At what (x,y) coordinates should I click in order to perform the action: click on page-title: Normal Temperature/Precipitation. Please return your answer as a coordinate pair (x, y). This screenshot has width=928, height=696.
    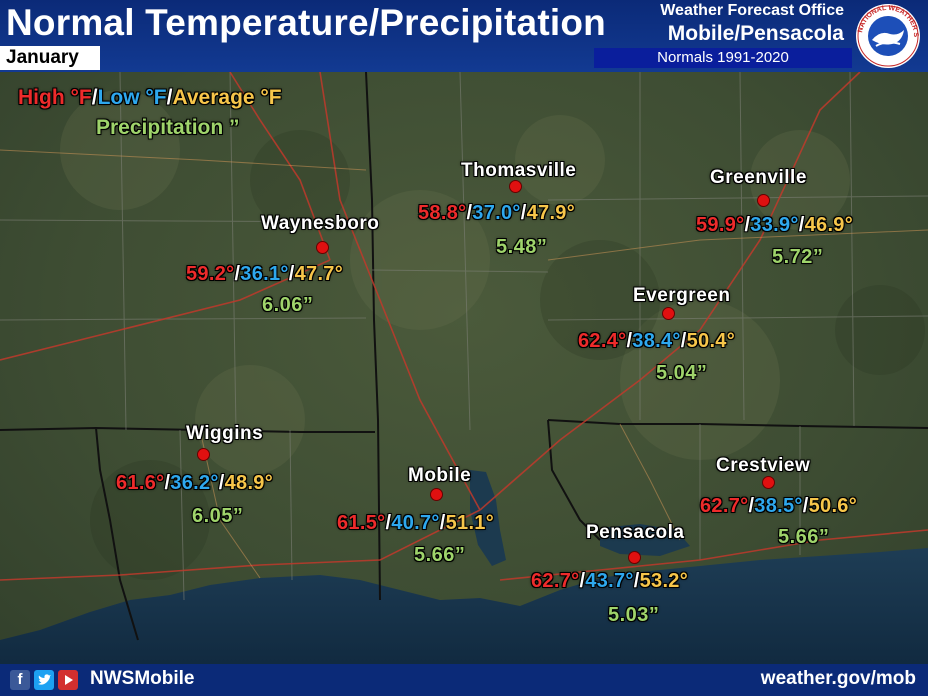
    Looking at the image, I should click on (306, 22).